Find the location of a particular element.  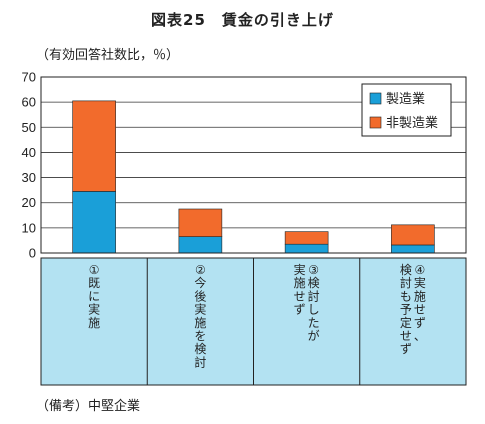

chart-title: 図表25 賃金の引き上げ is located at coordinates (242, 20).